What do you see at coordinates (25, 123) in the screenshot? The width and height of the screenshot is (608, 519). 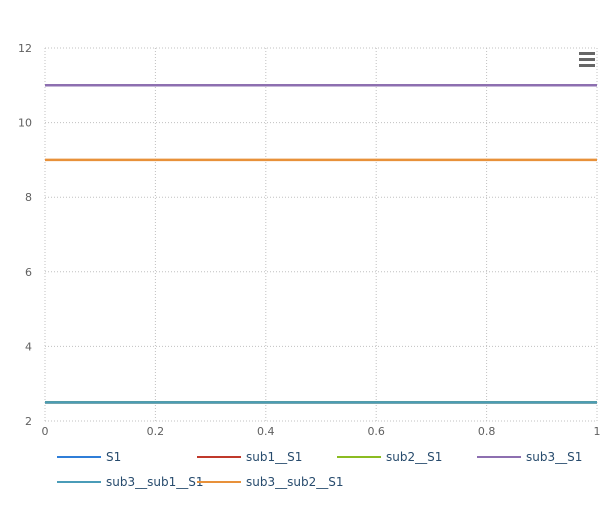 I see `y-tick-label: 10` at bounding box center [25, 123].